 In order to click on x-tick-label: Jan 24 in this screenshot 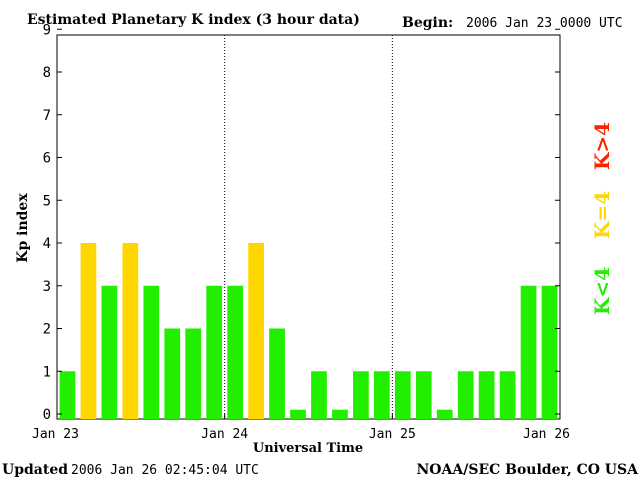, I will do `click(224, 434)`.